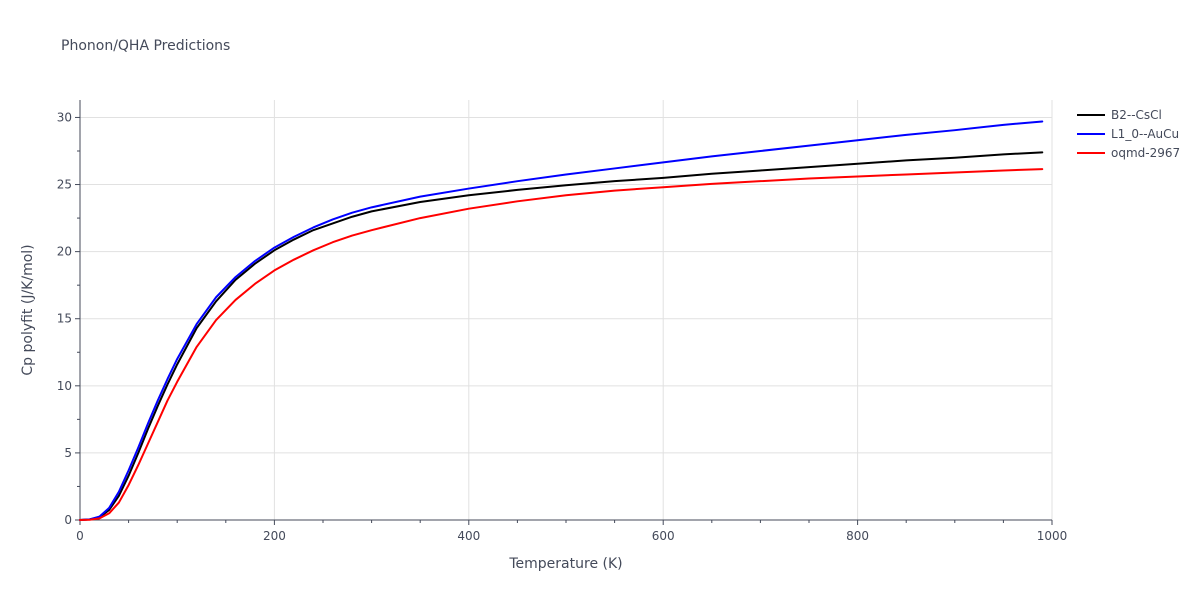 The image size is (1200, 600). I want to click on y-tick-label: 10, so click(64, 386).